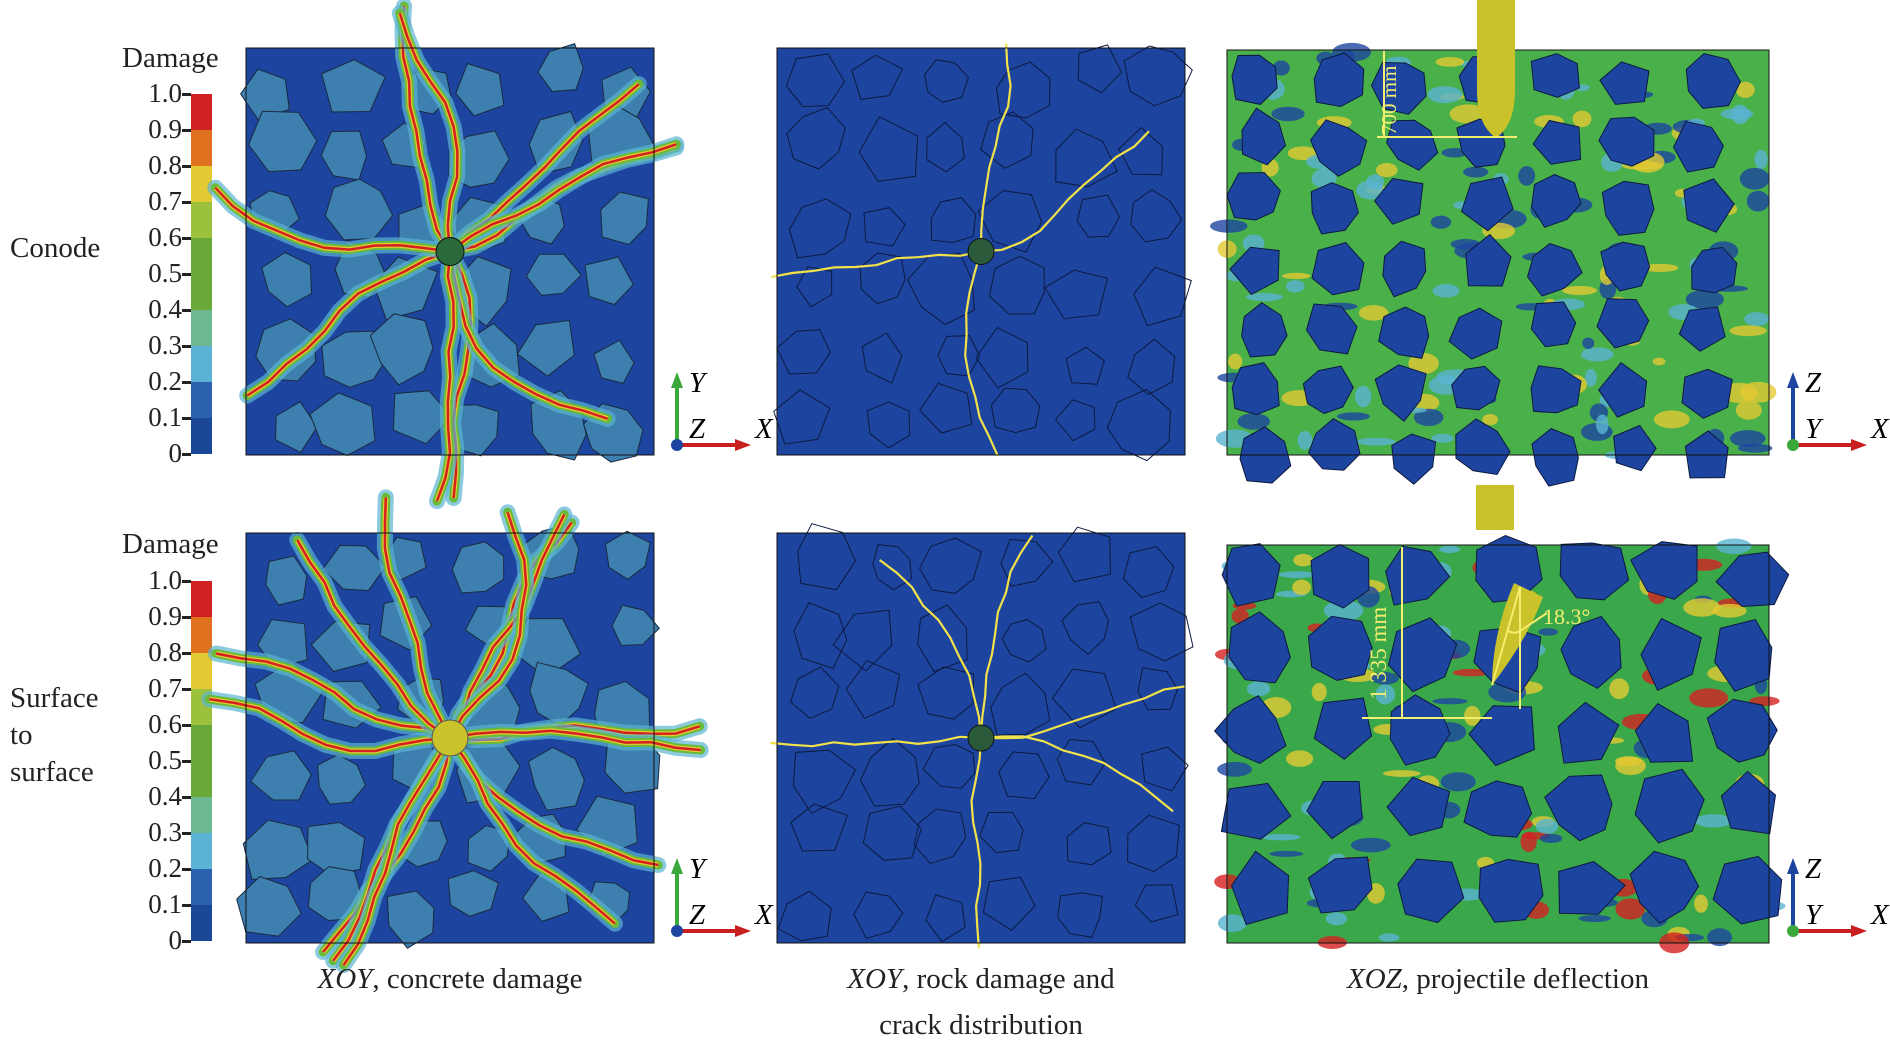 Image resolution: width=1890 pixels, height=1048 pixels. Describe the element at coordinates (1506, 636) in the screenshot. I see `deflection-line` at that location.